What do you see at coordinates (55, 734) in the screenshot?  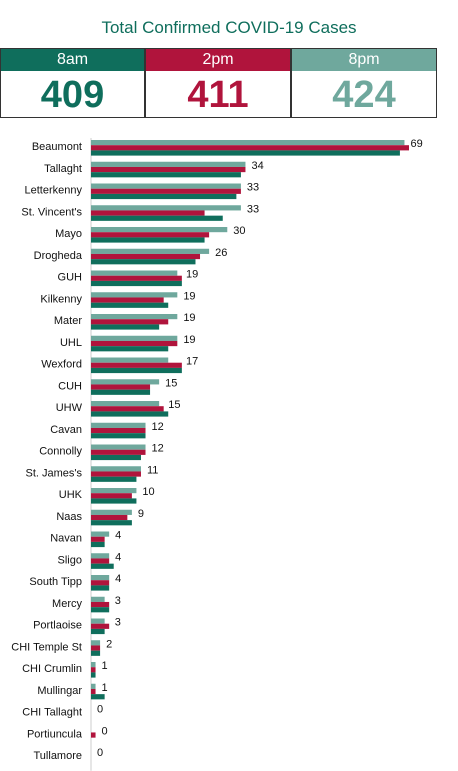 I see `category-label: Portiuncula` at bounding box center [55, 734].